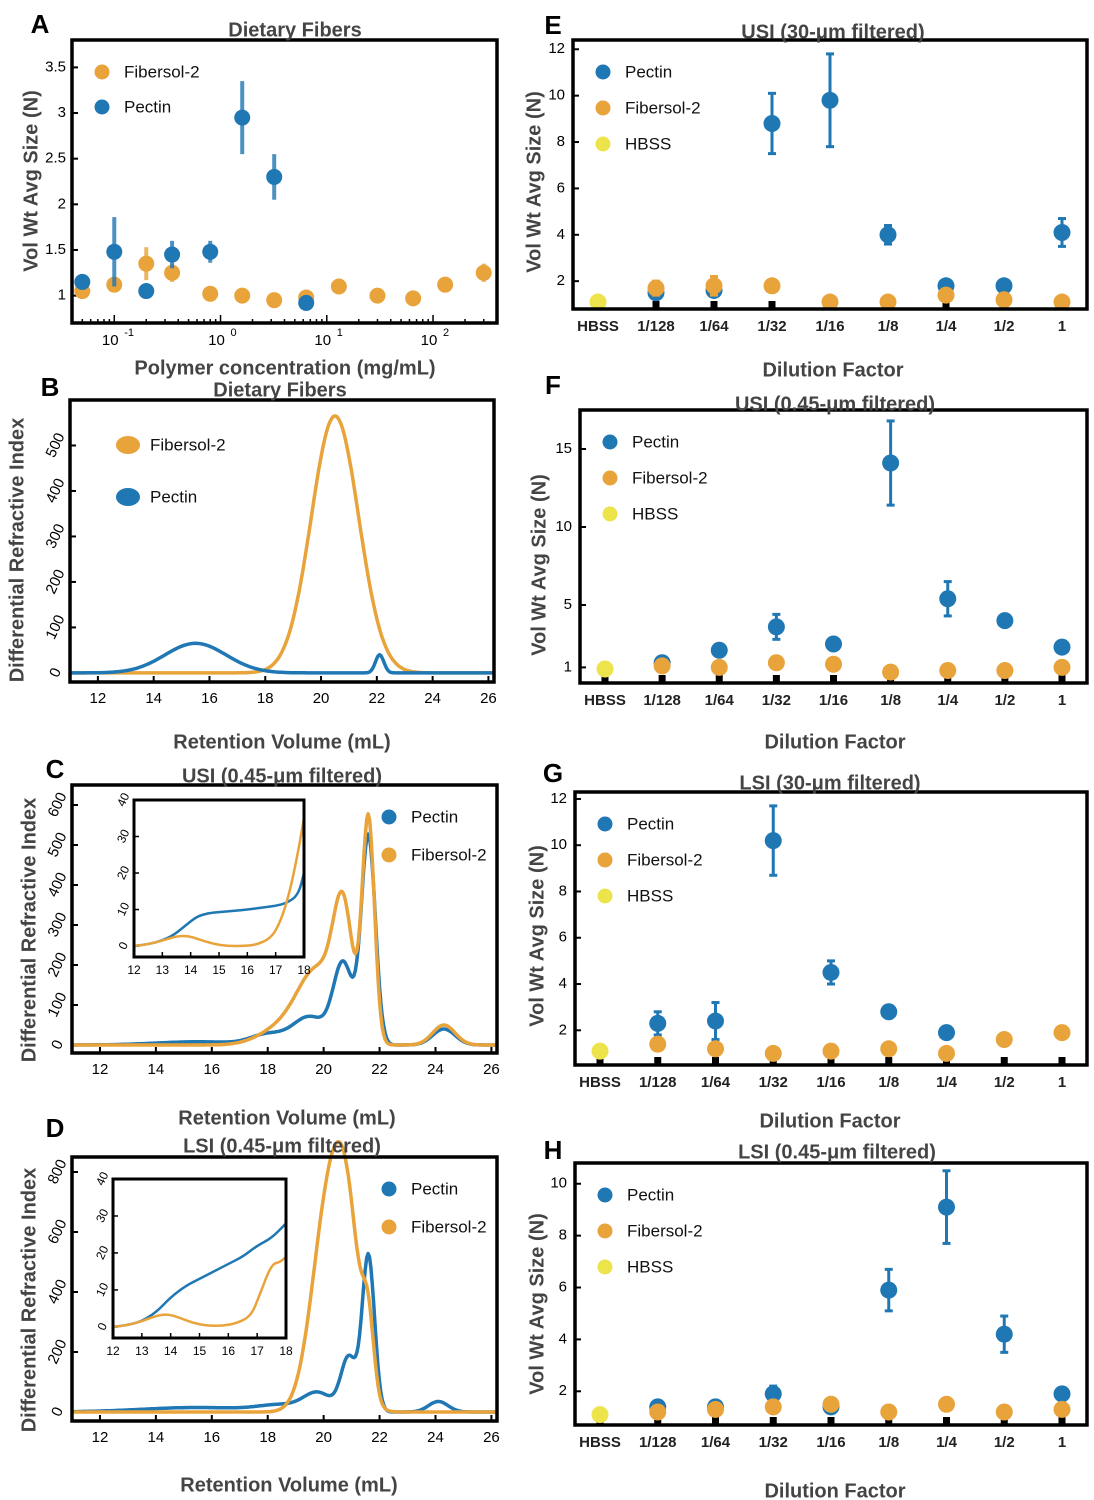  Describe the element at coordinates (561, 280) in the screenshot. I see `y-tick-label: 2` at that location.